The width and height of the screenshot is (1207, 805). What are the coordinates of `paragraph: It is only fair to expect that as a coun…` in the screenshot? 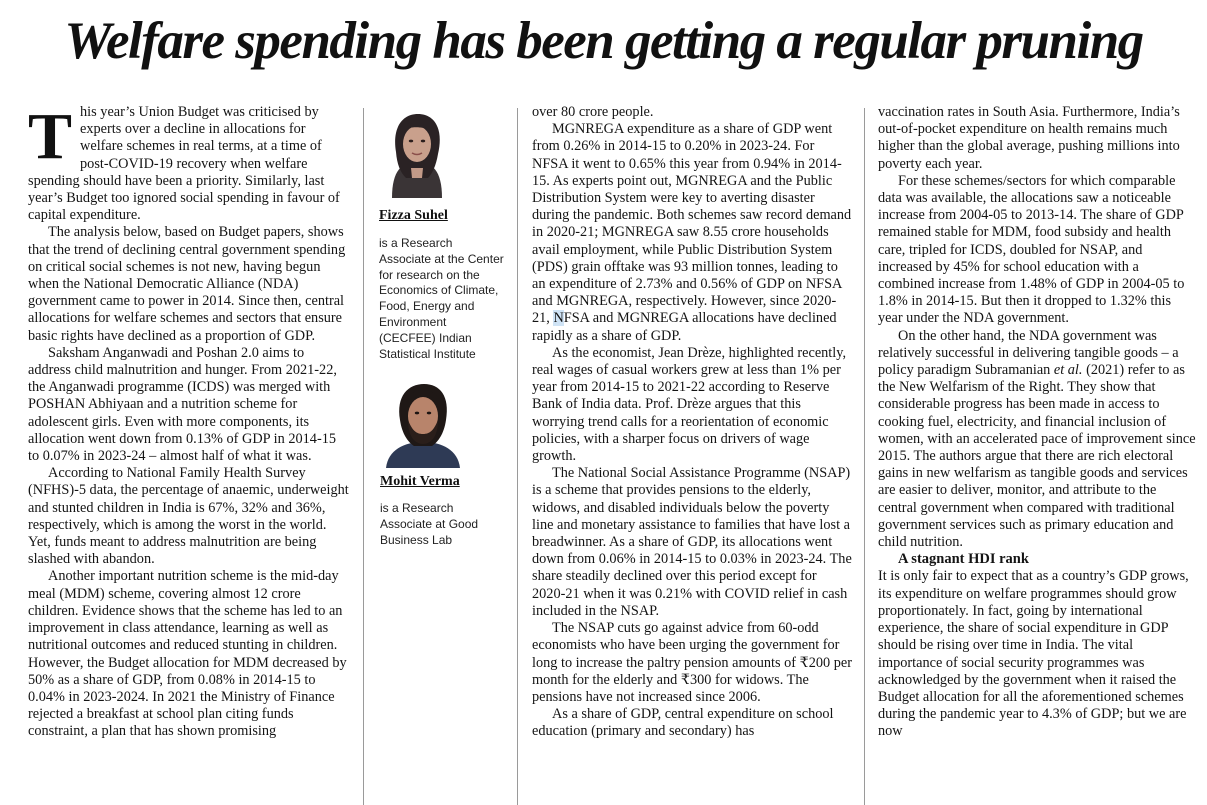 It's located at (1033, 654).